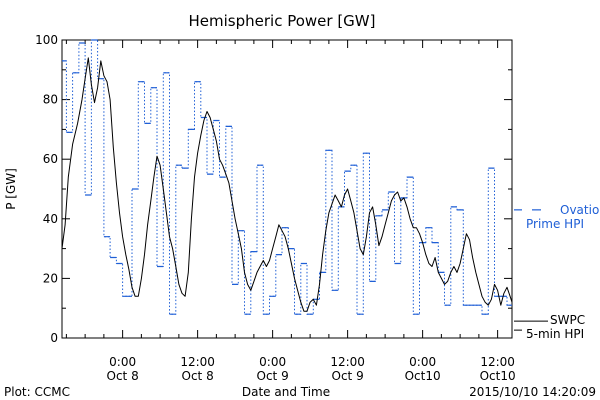 The height and width of the screenshot is (400, 600). Describe the element at coordinates (50, 278) in the screenshot. I see `y-tick-label: 20` at that location.